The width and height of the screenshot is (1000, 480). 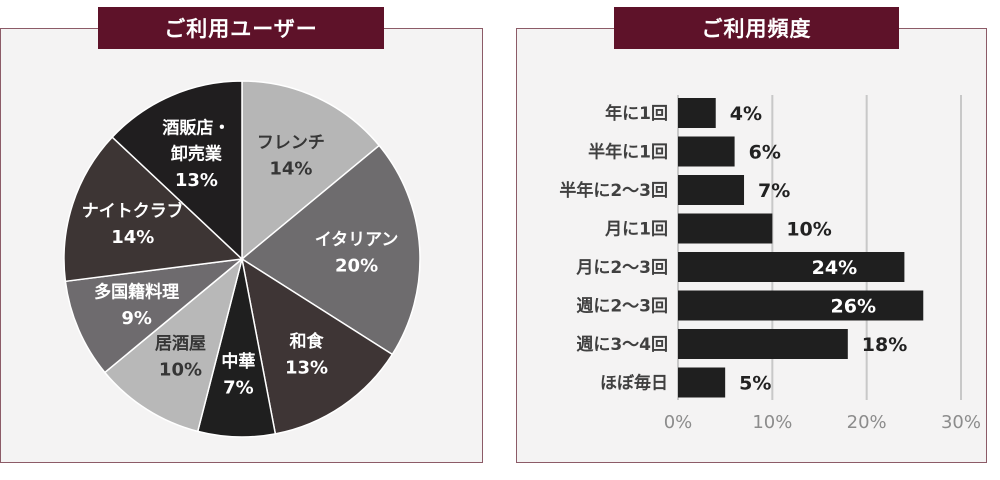 What do you see at coordinates (622, 307) in the screenshot?
I see `bar-category-label-5: 週に2〜3回` at bounding box center [622, 307].